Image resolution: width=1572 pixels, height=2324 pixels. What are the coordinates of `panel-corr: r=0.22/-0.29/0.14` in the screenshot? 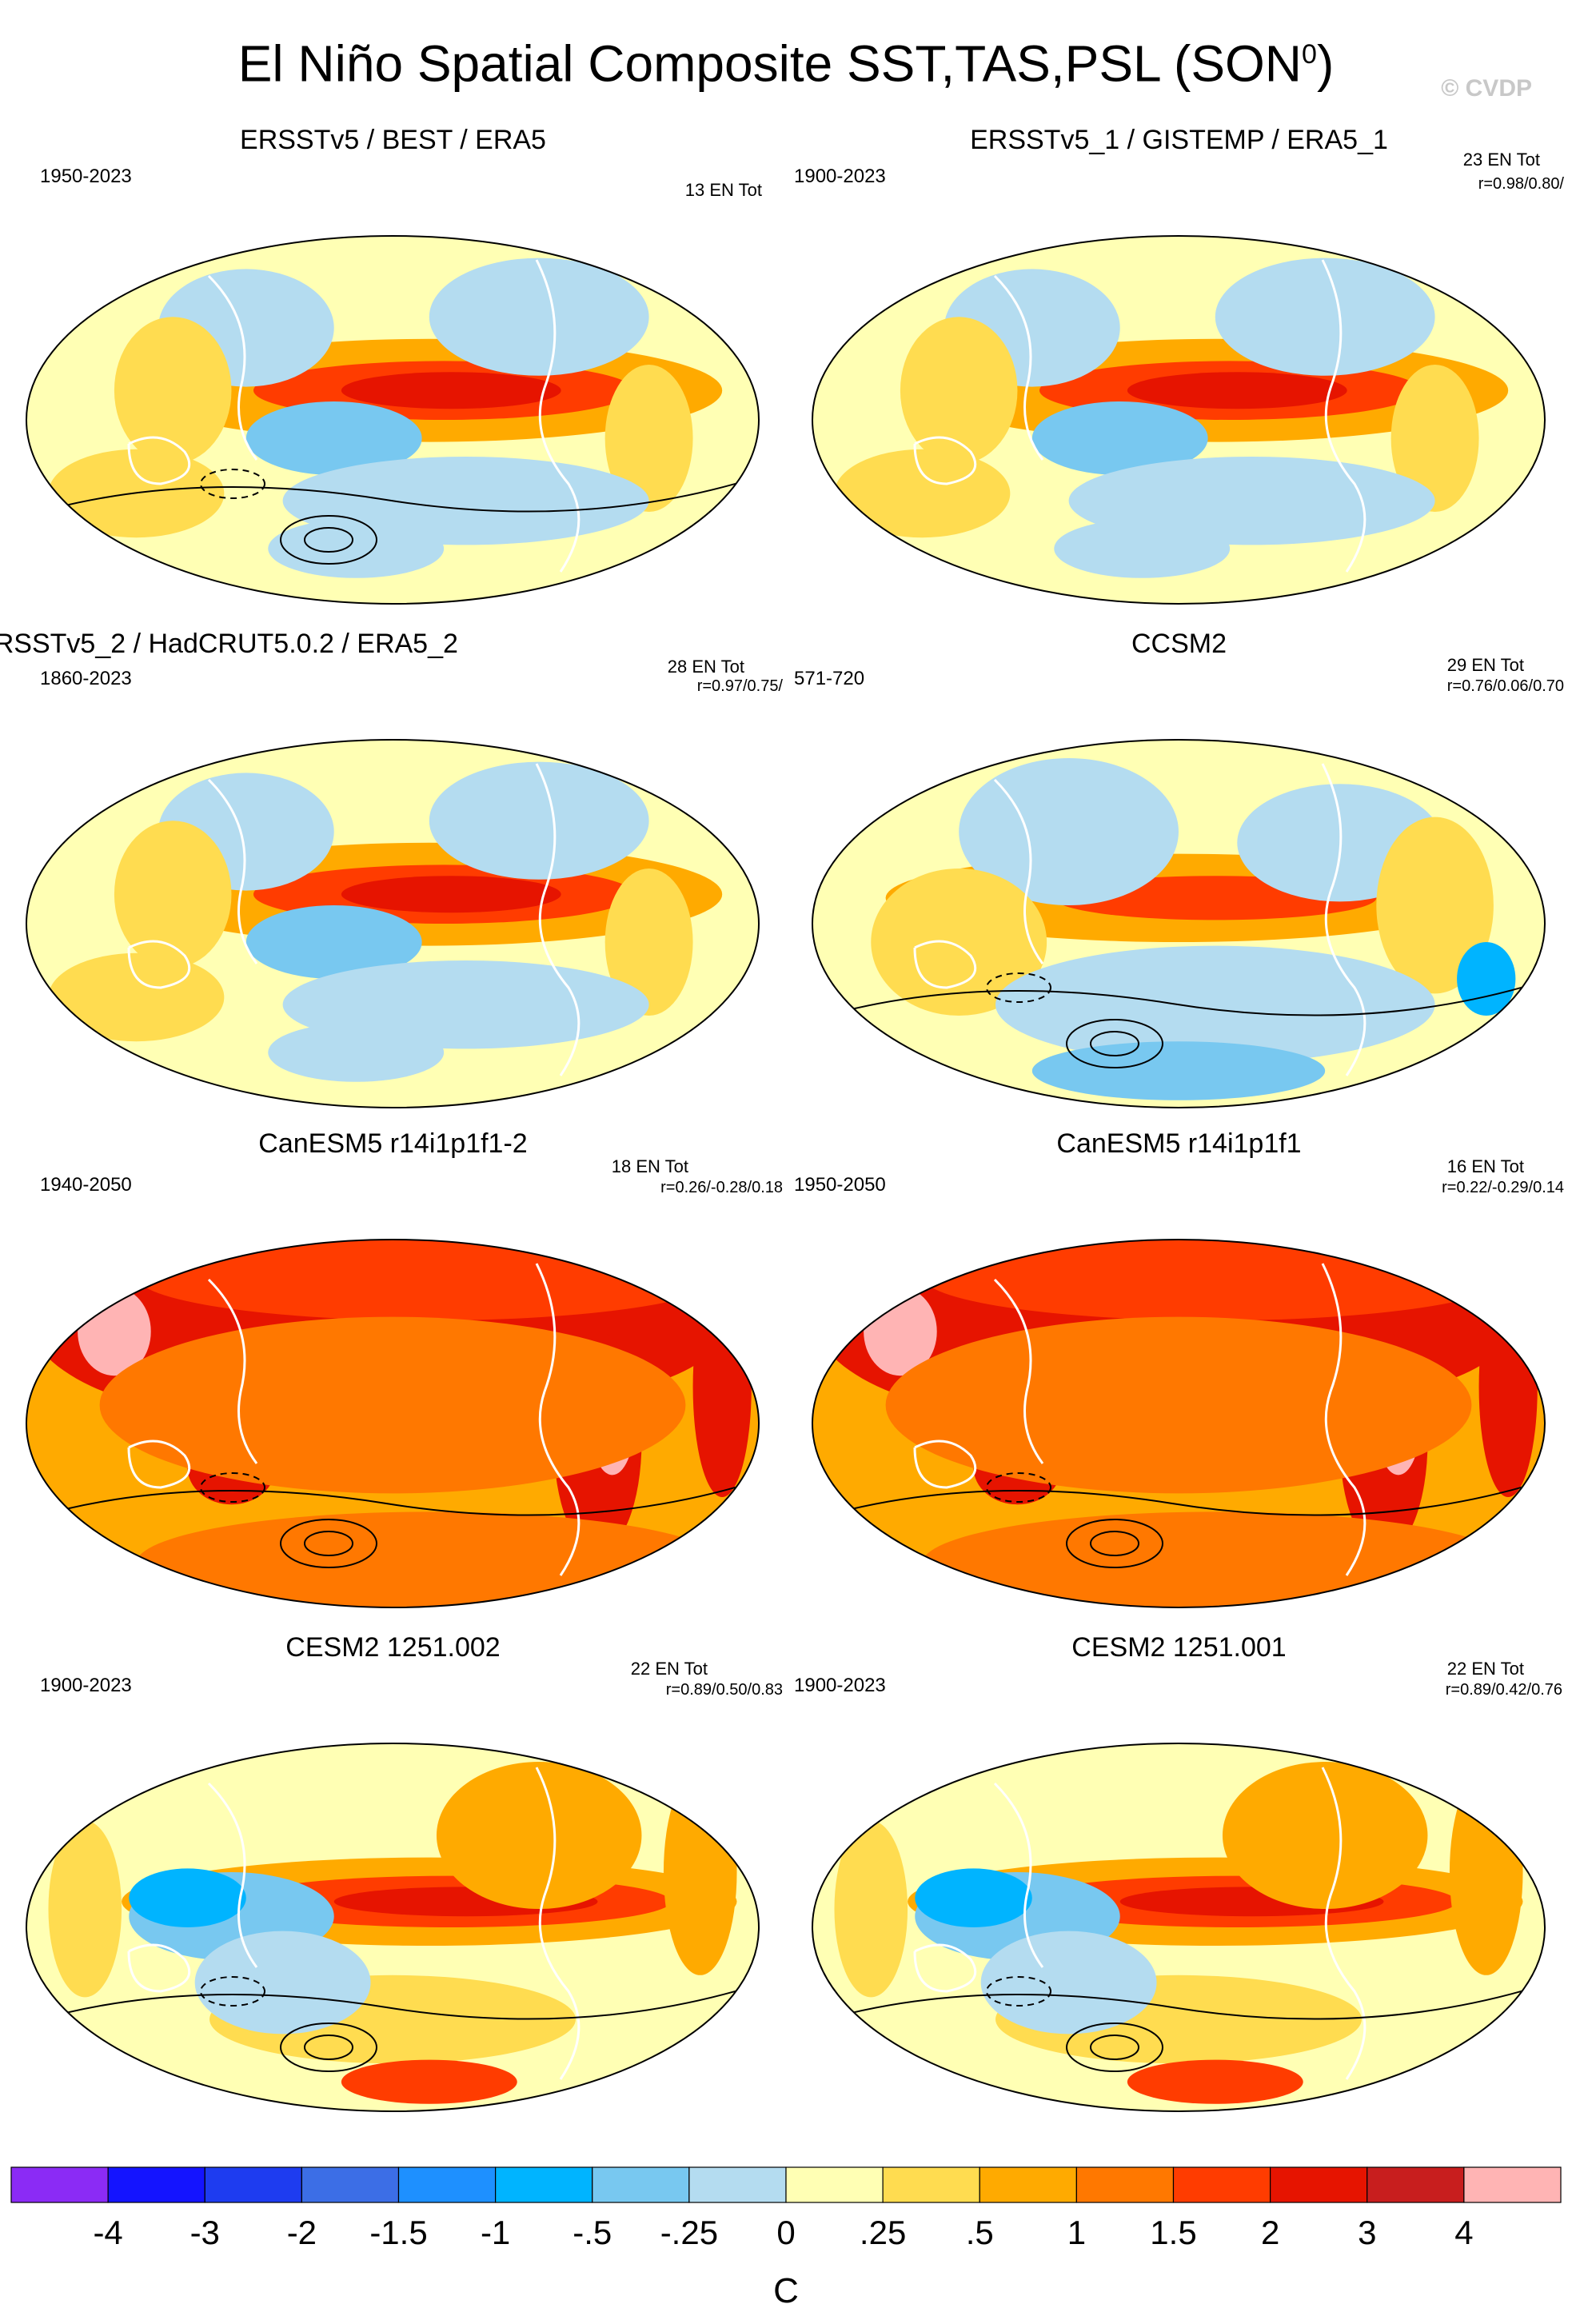 It's located at (1503, 1187).